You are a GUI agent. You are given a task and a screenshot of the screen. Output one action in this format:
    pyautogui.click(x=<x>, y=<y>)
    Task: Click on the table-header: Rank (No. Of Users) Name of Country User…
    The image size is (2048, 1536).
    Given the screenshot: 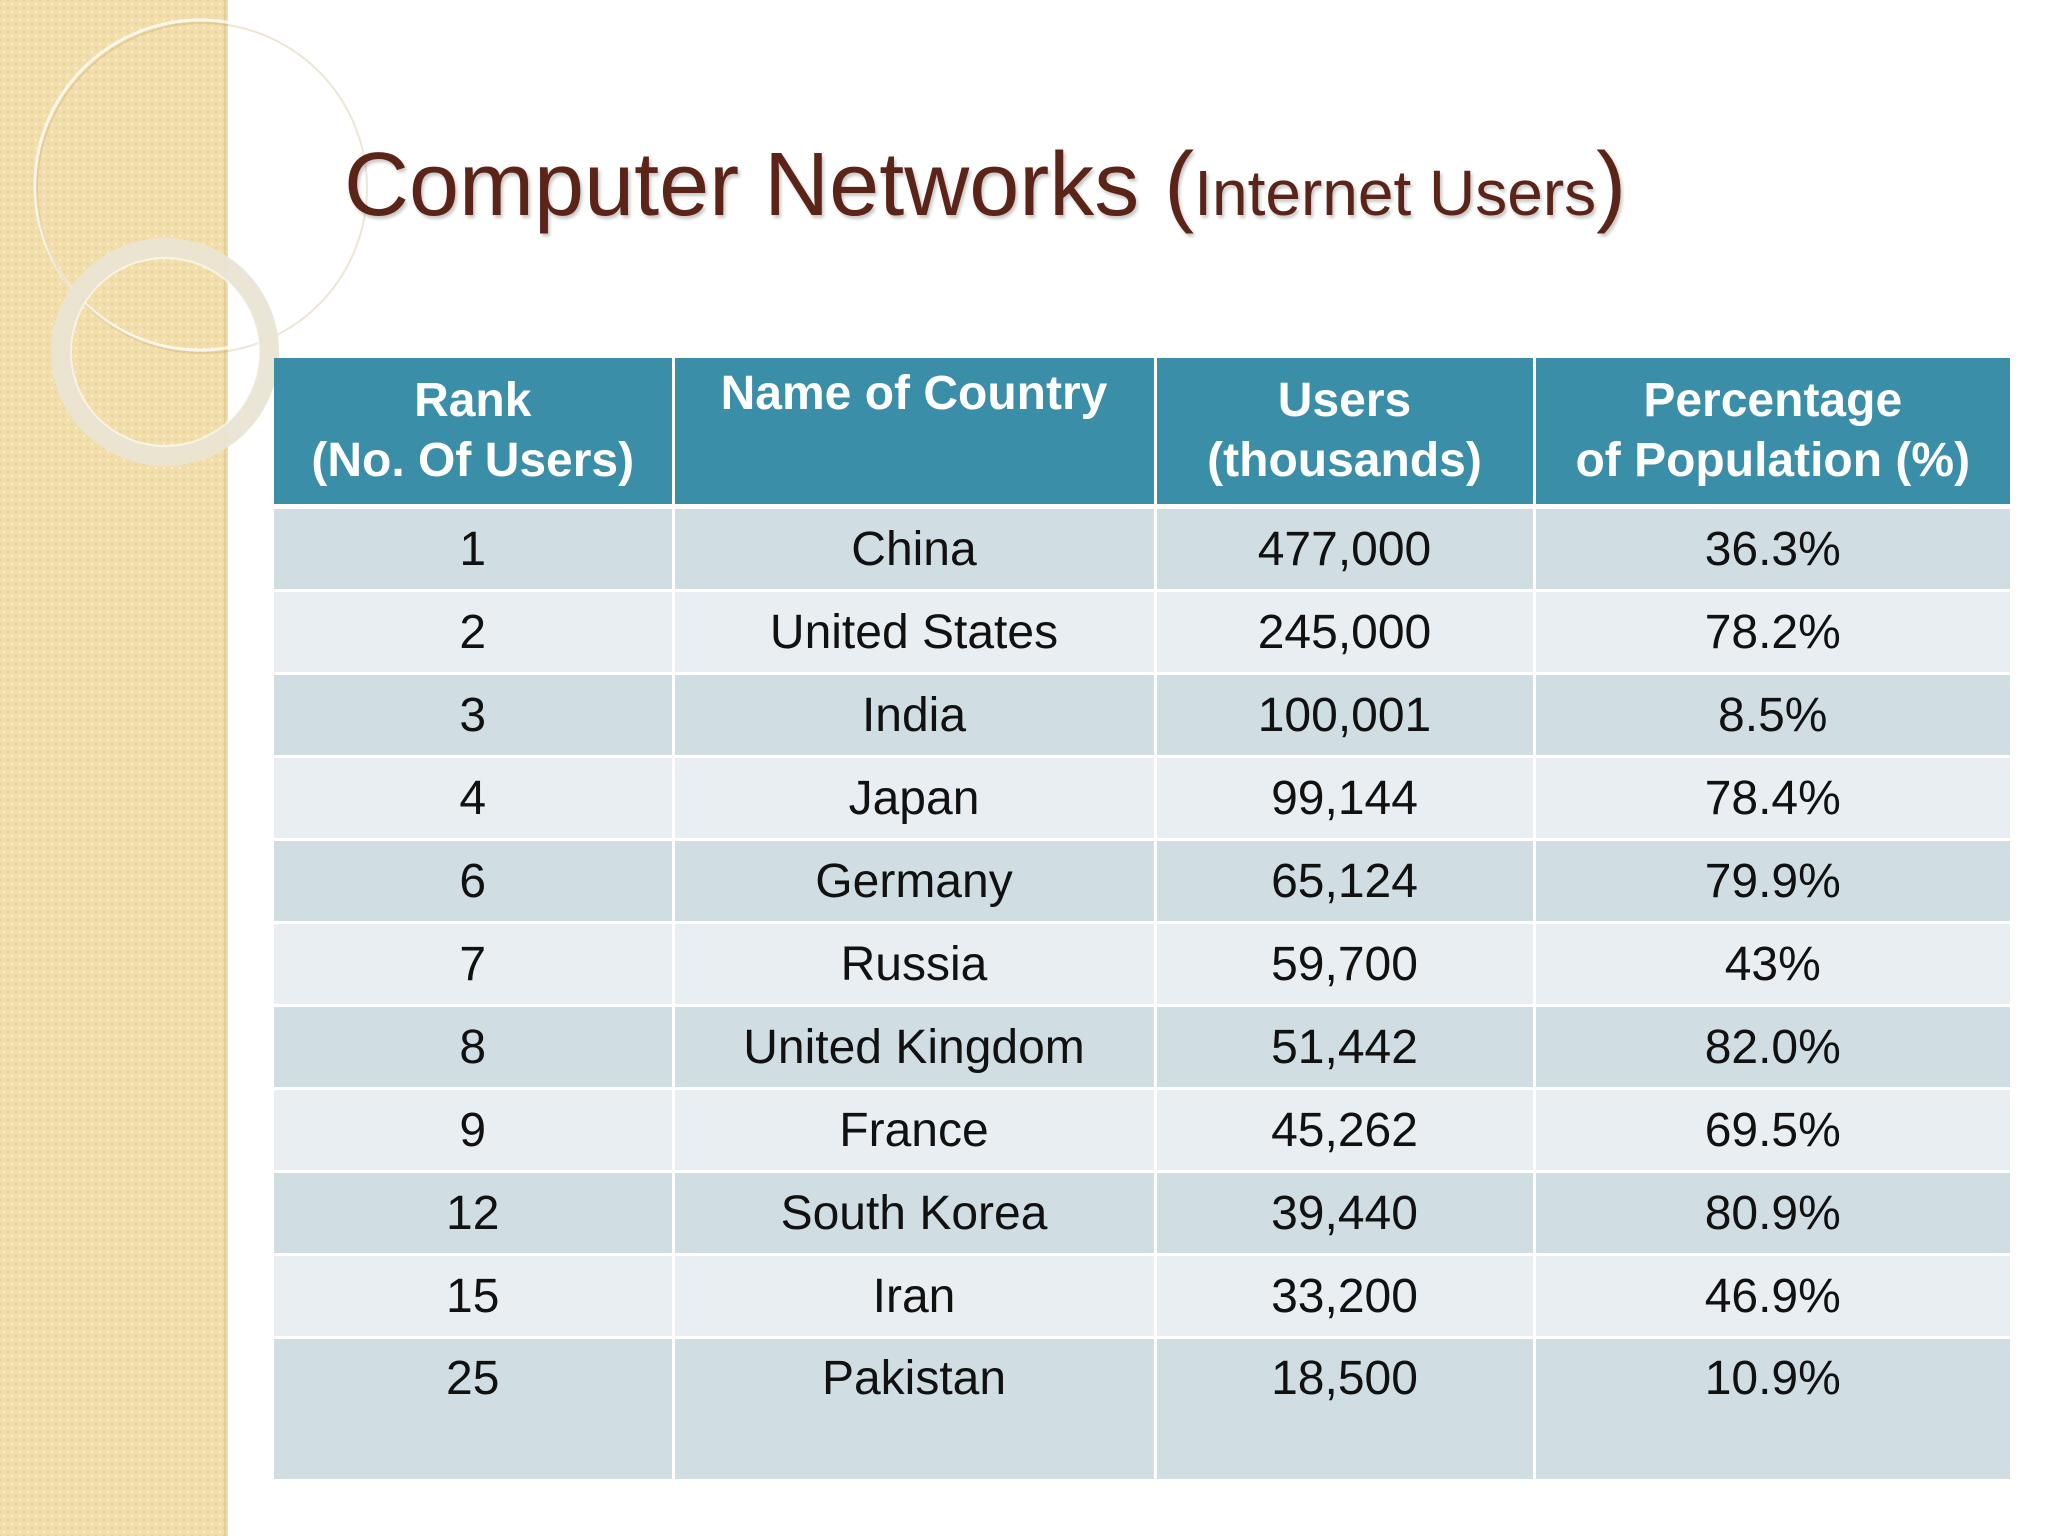 What is the action you would take?
    pyautogui.click(x=1142, y=433)
    